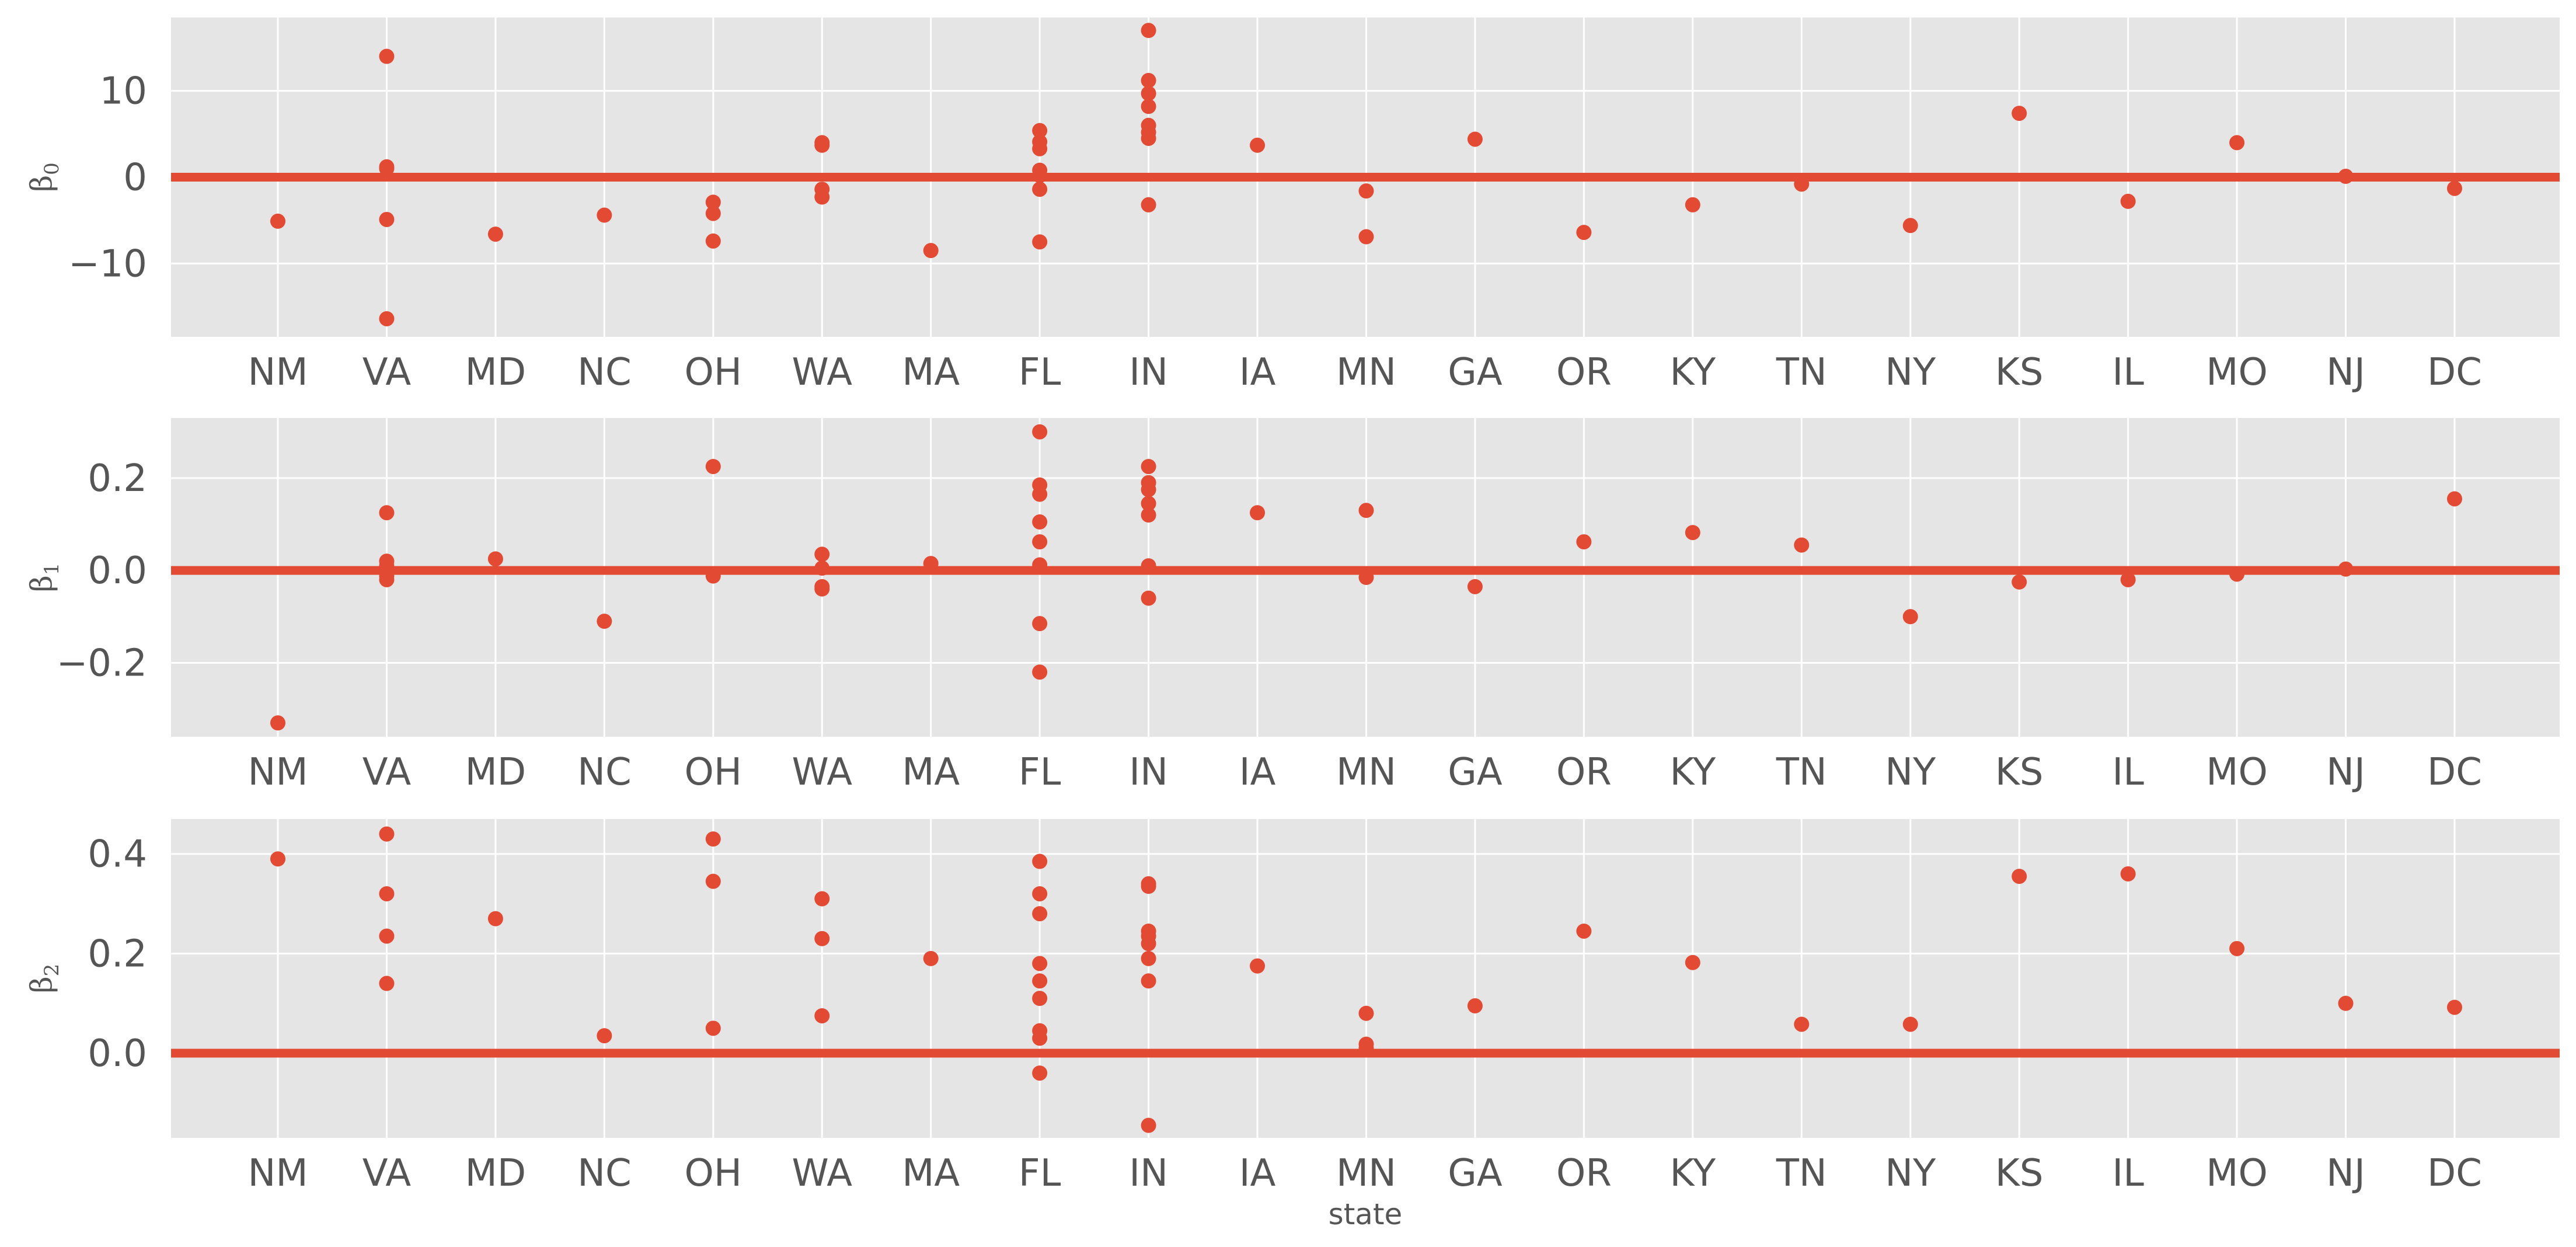 The height and width of the screenshot is (1247, 2576). Describe the element at coordinates (108, 263) in the screenshot. I see `y-tick-label: −10` at that location.